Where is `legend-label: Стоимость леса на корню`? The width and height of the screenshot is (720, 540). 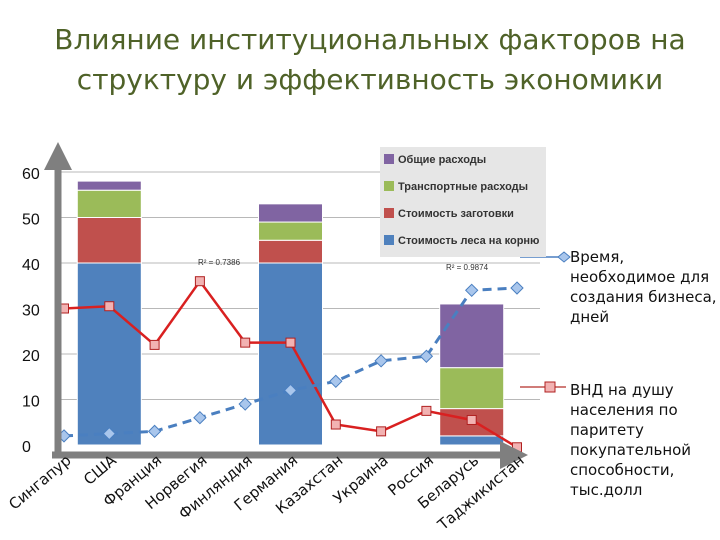 legend-label: Стоимость леса на корню is located at coordinates (468, 241).